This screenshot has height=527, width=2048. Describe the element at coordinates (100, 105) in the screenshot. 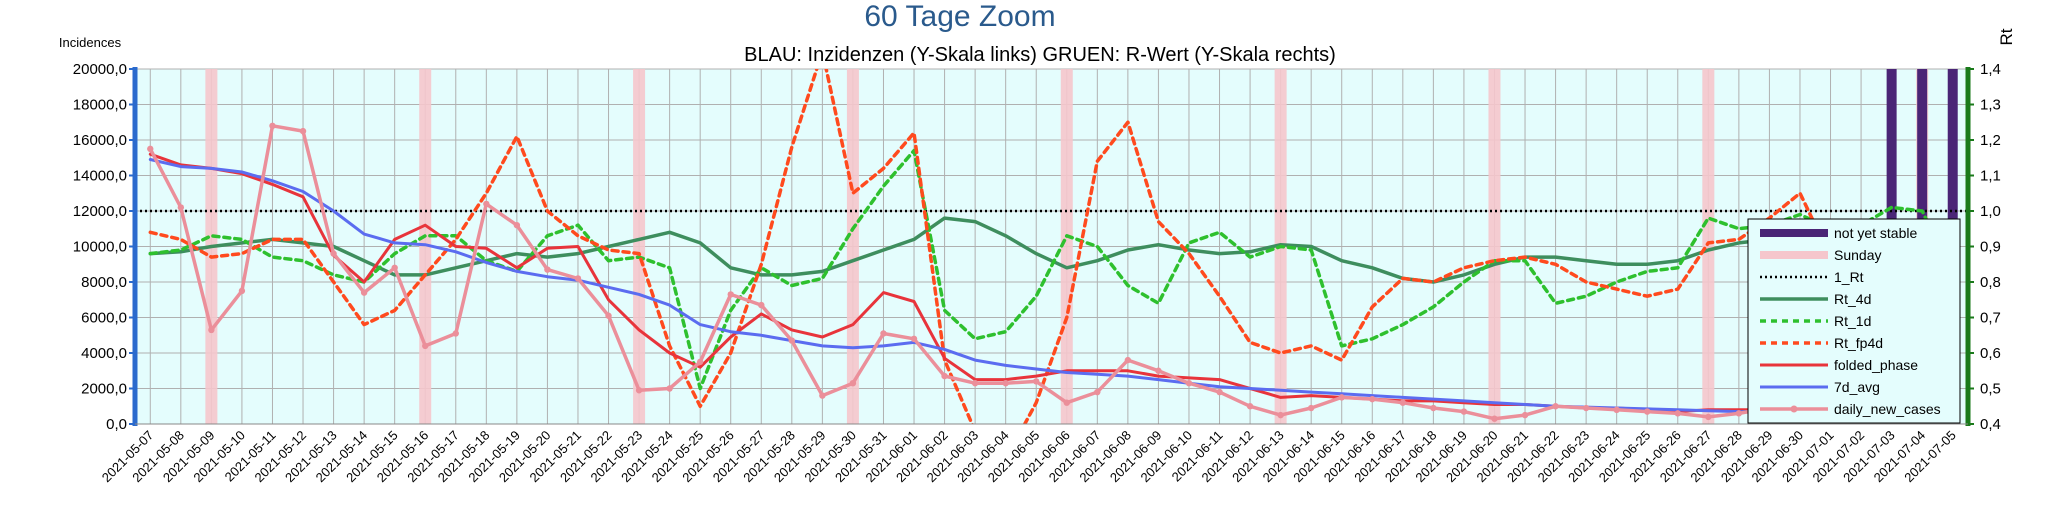

I see `y-tick-label: 18000,0` at that location.